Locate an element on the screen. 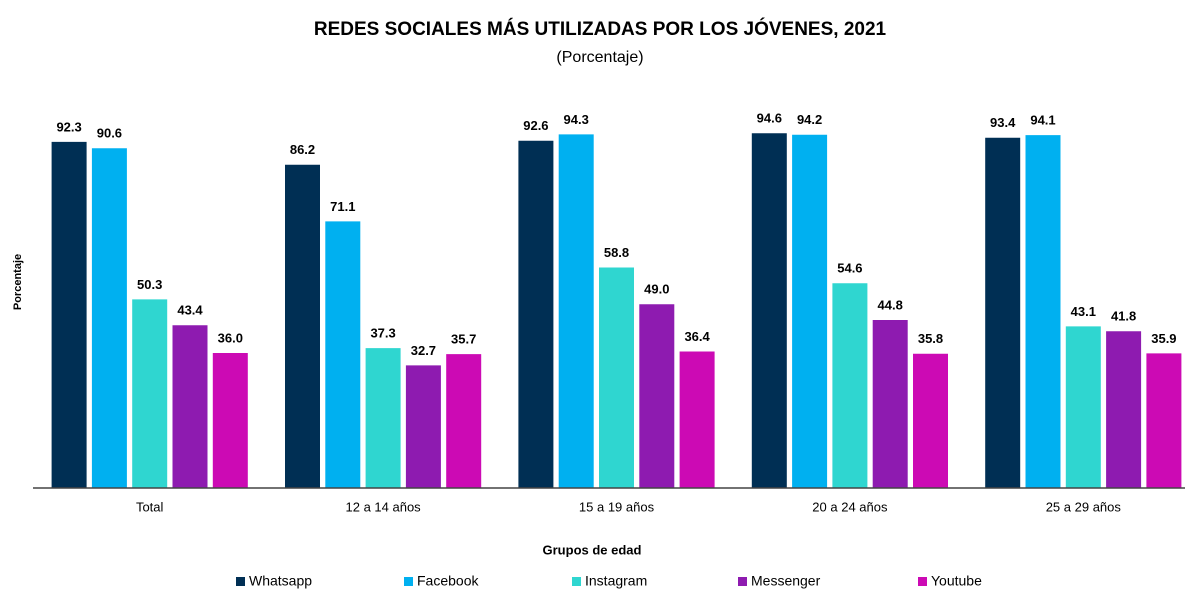 The width and height of the screenshot is (1185, 591). value-label: 94.6 is located at coordinates (769, 118).